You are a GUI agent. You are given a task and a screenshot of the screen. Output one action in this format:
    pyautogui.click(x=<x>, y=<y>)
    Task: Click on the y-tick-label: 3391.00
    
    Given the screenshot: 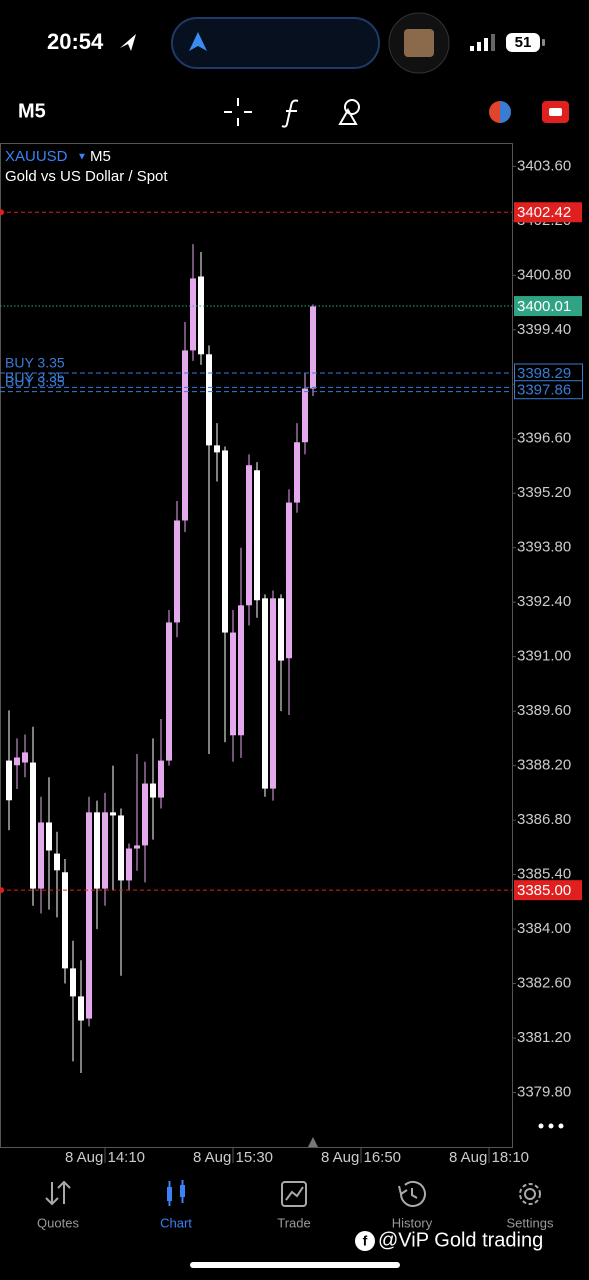 What is the action you would take?
    pyautogui.click(x=544, y=656)
    